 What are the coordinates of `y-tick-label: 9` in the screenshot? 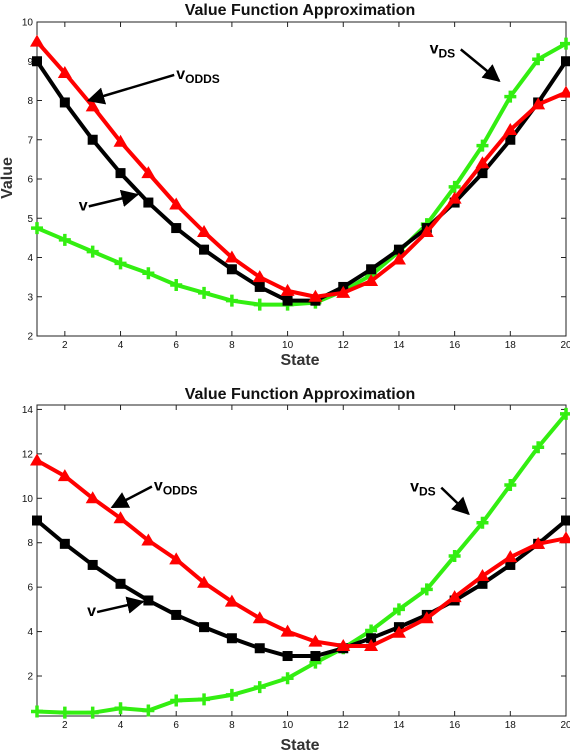 It's located at (30, 62).